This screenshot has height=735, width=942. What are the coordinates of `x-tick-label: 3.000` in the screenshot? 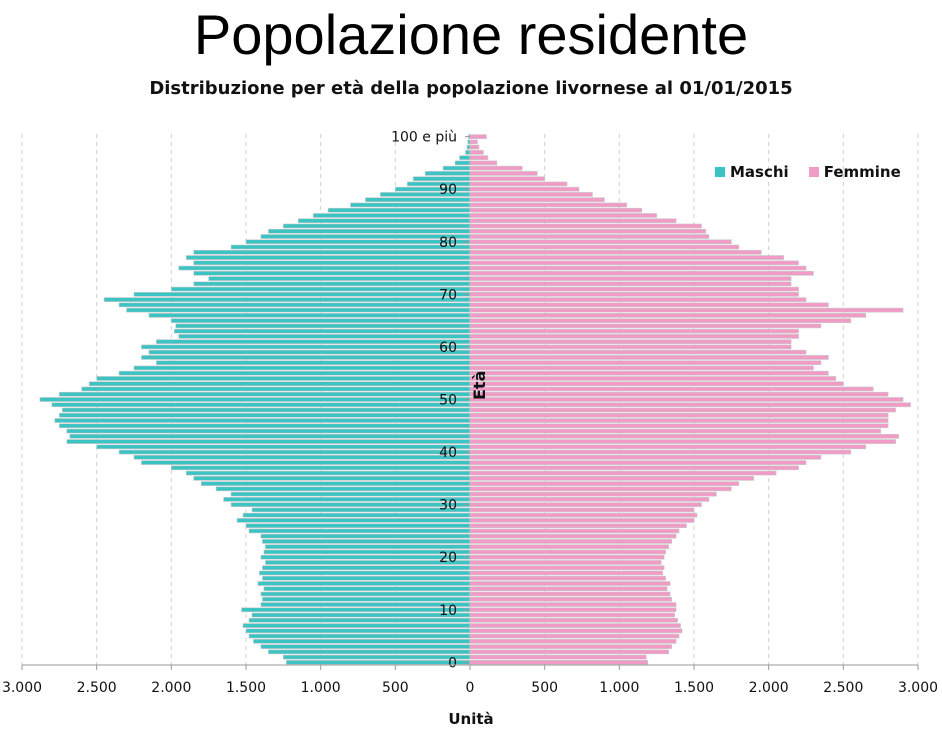 It's located at (918, 688).